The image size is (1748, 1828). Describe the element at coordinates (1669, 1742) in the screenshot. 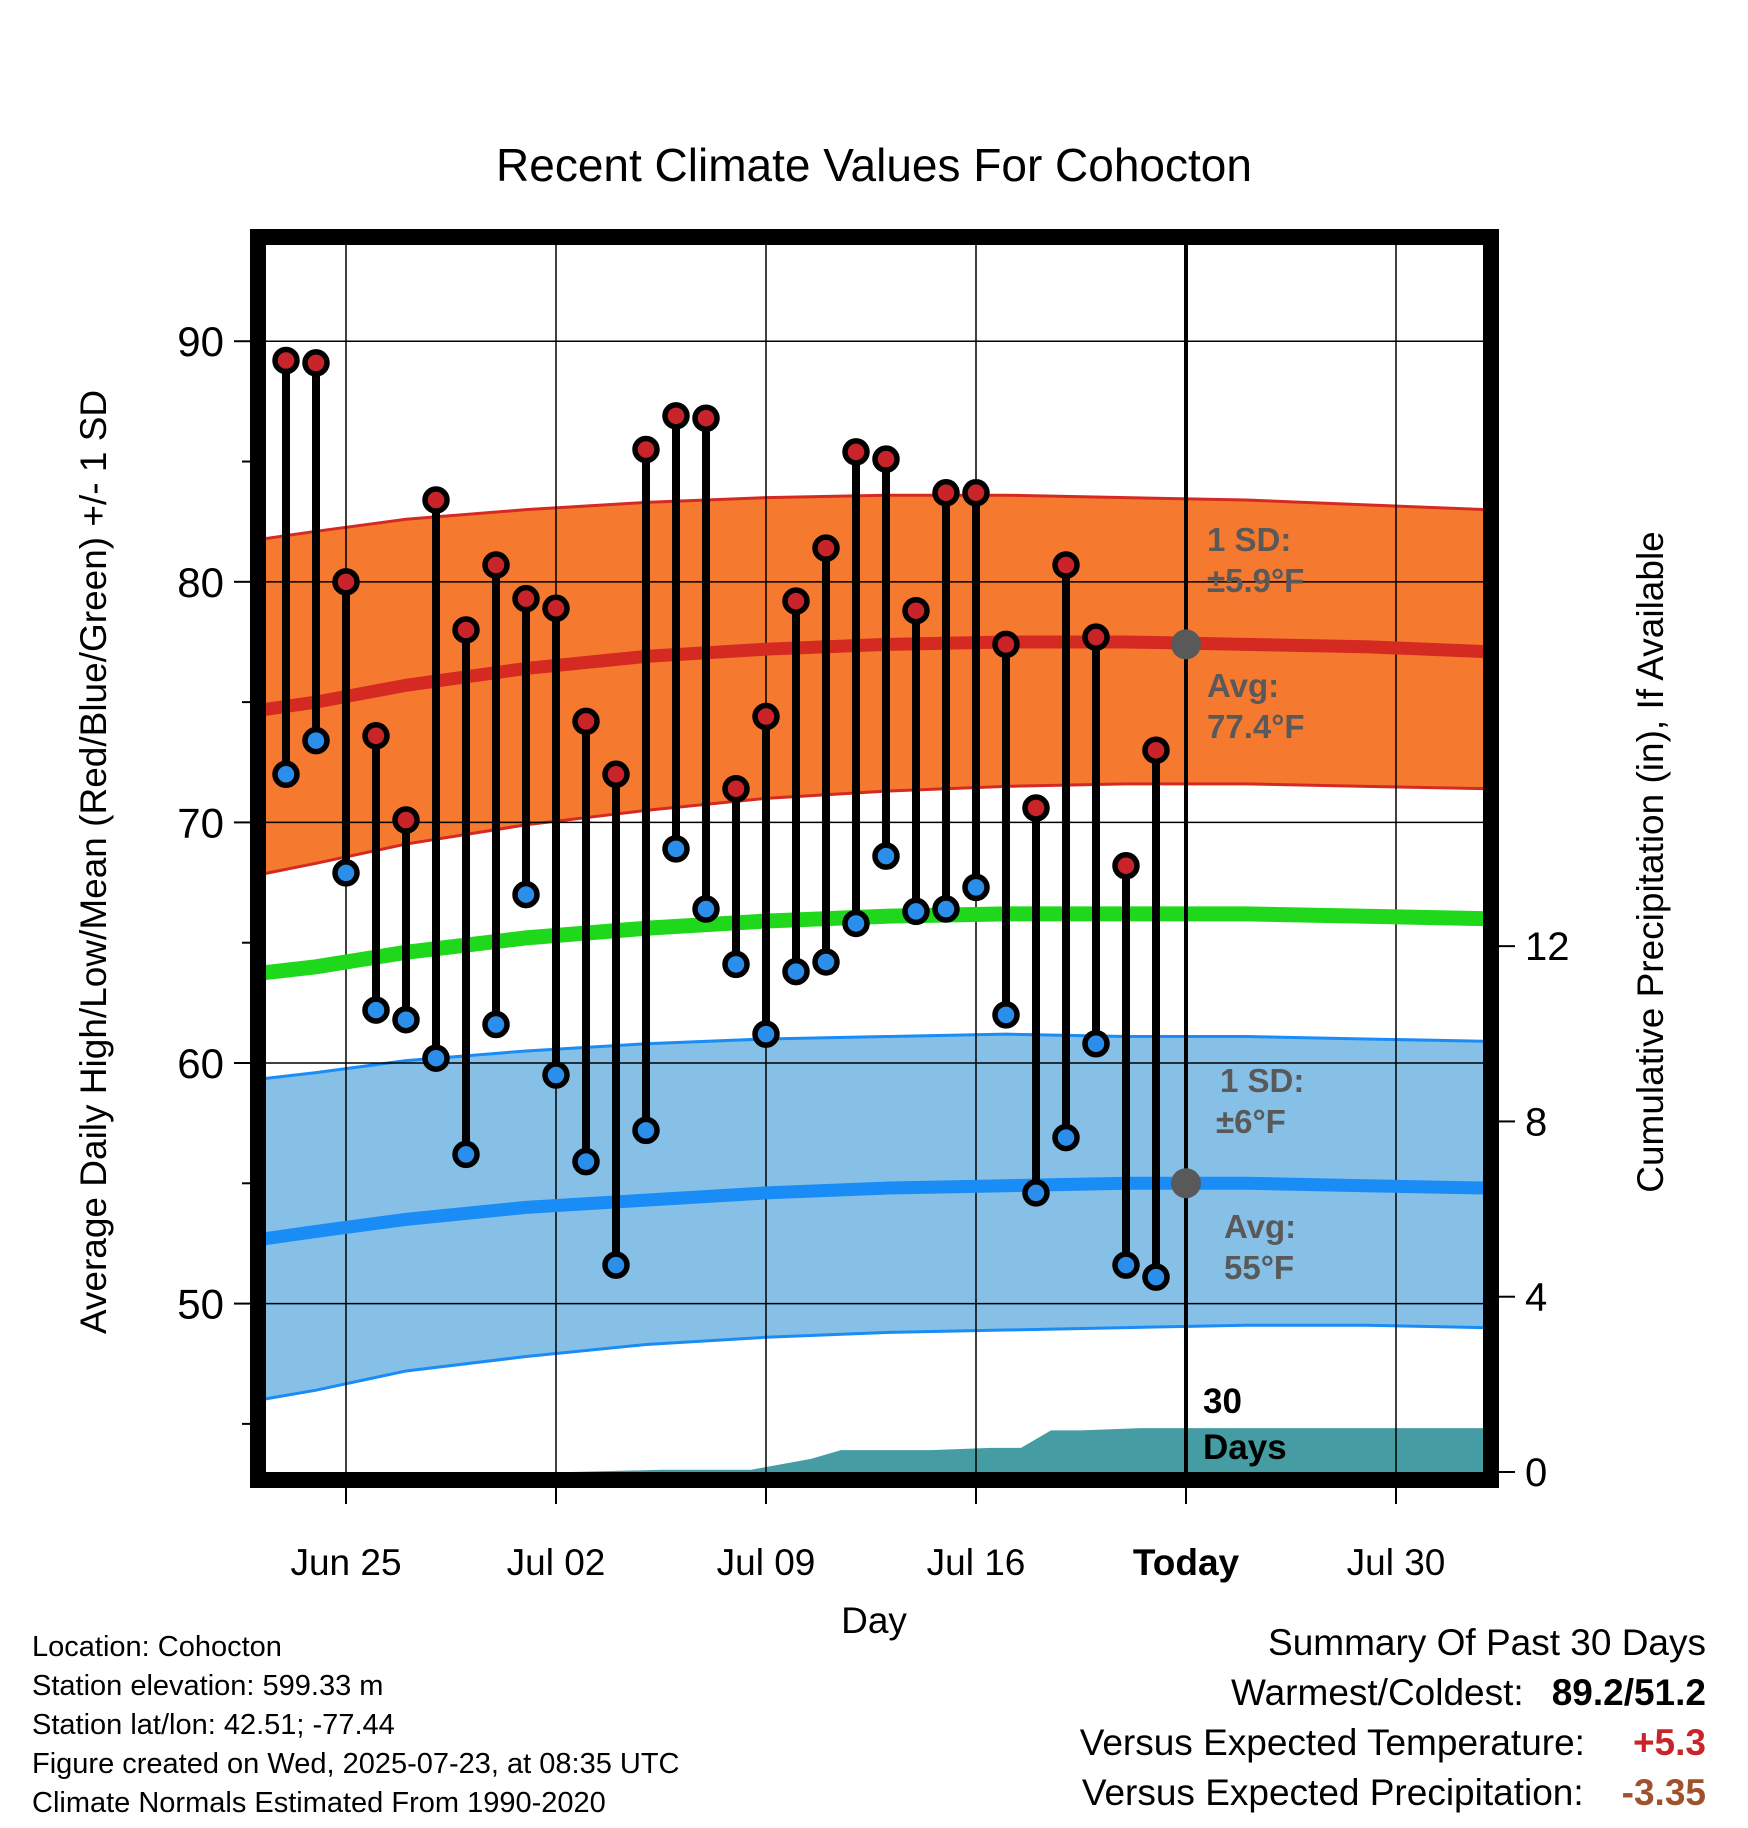

I see `summary-temp-value: +5.3` at that location.